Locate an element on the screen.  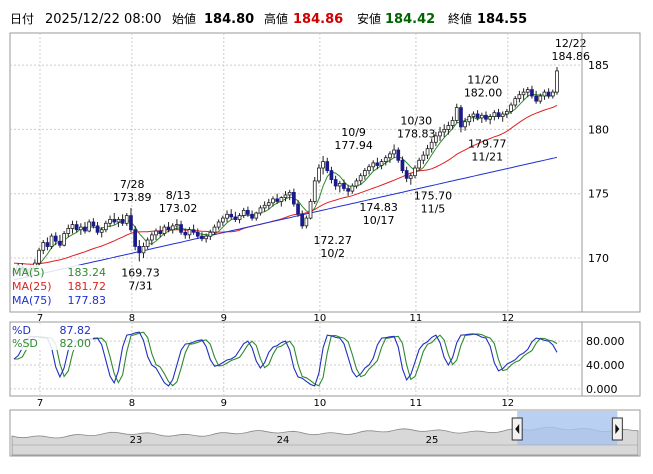
ma-legend-value: 177.83 is located at coordinates (87, 300).